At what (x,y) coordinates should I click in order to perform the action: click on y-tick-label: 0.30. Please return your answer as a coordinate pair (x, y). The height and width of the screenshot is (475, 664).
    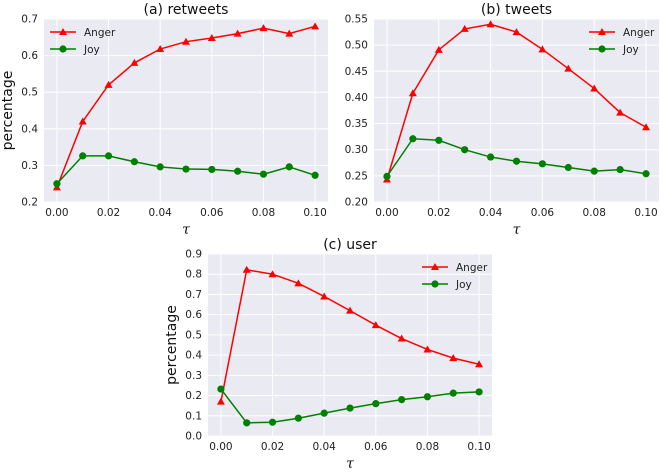
    Looking at the image, I should click on (356, 150).